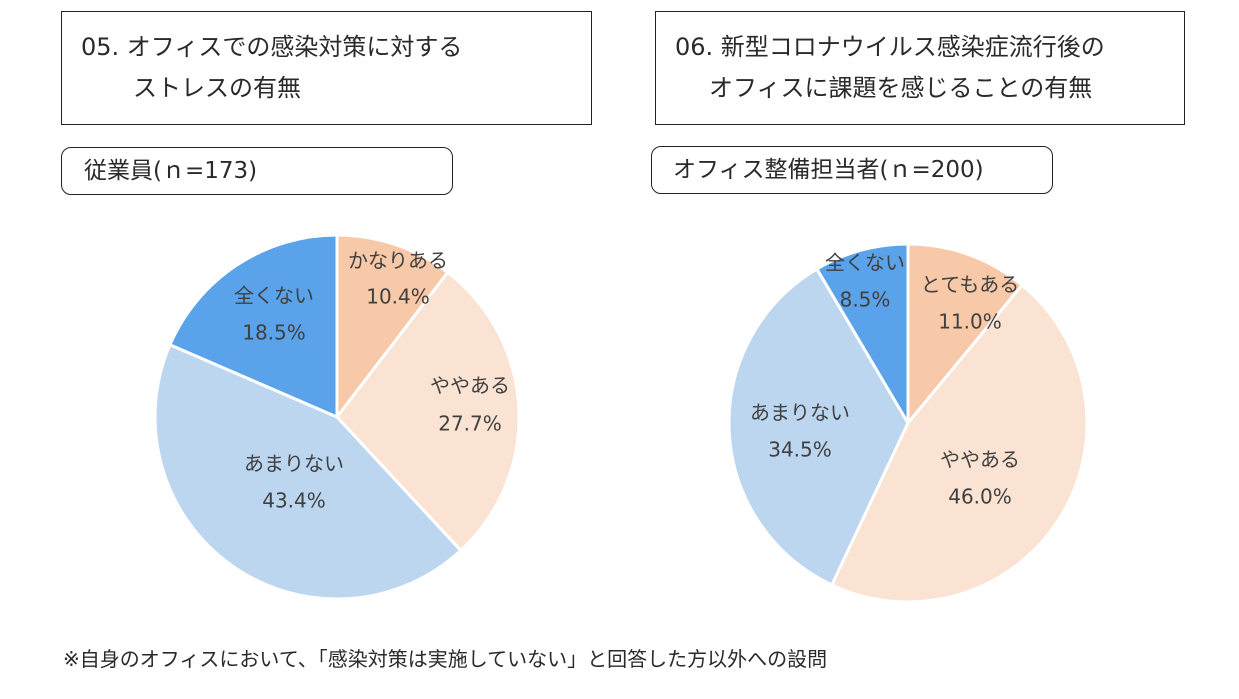 The image size is (1239, 699). Describe the element at coordinates (398, 261) in the screenshot. I see `chart-1-slice-1-label: かなりある` at that location.